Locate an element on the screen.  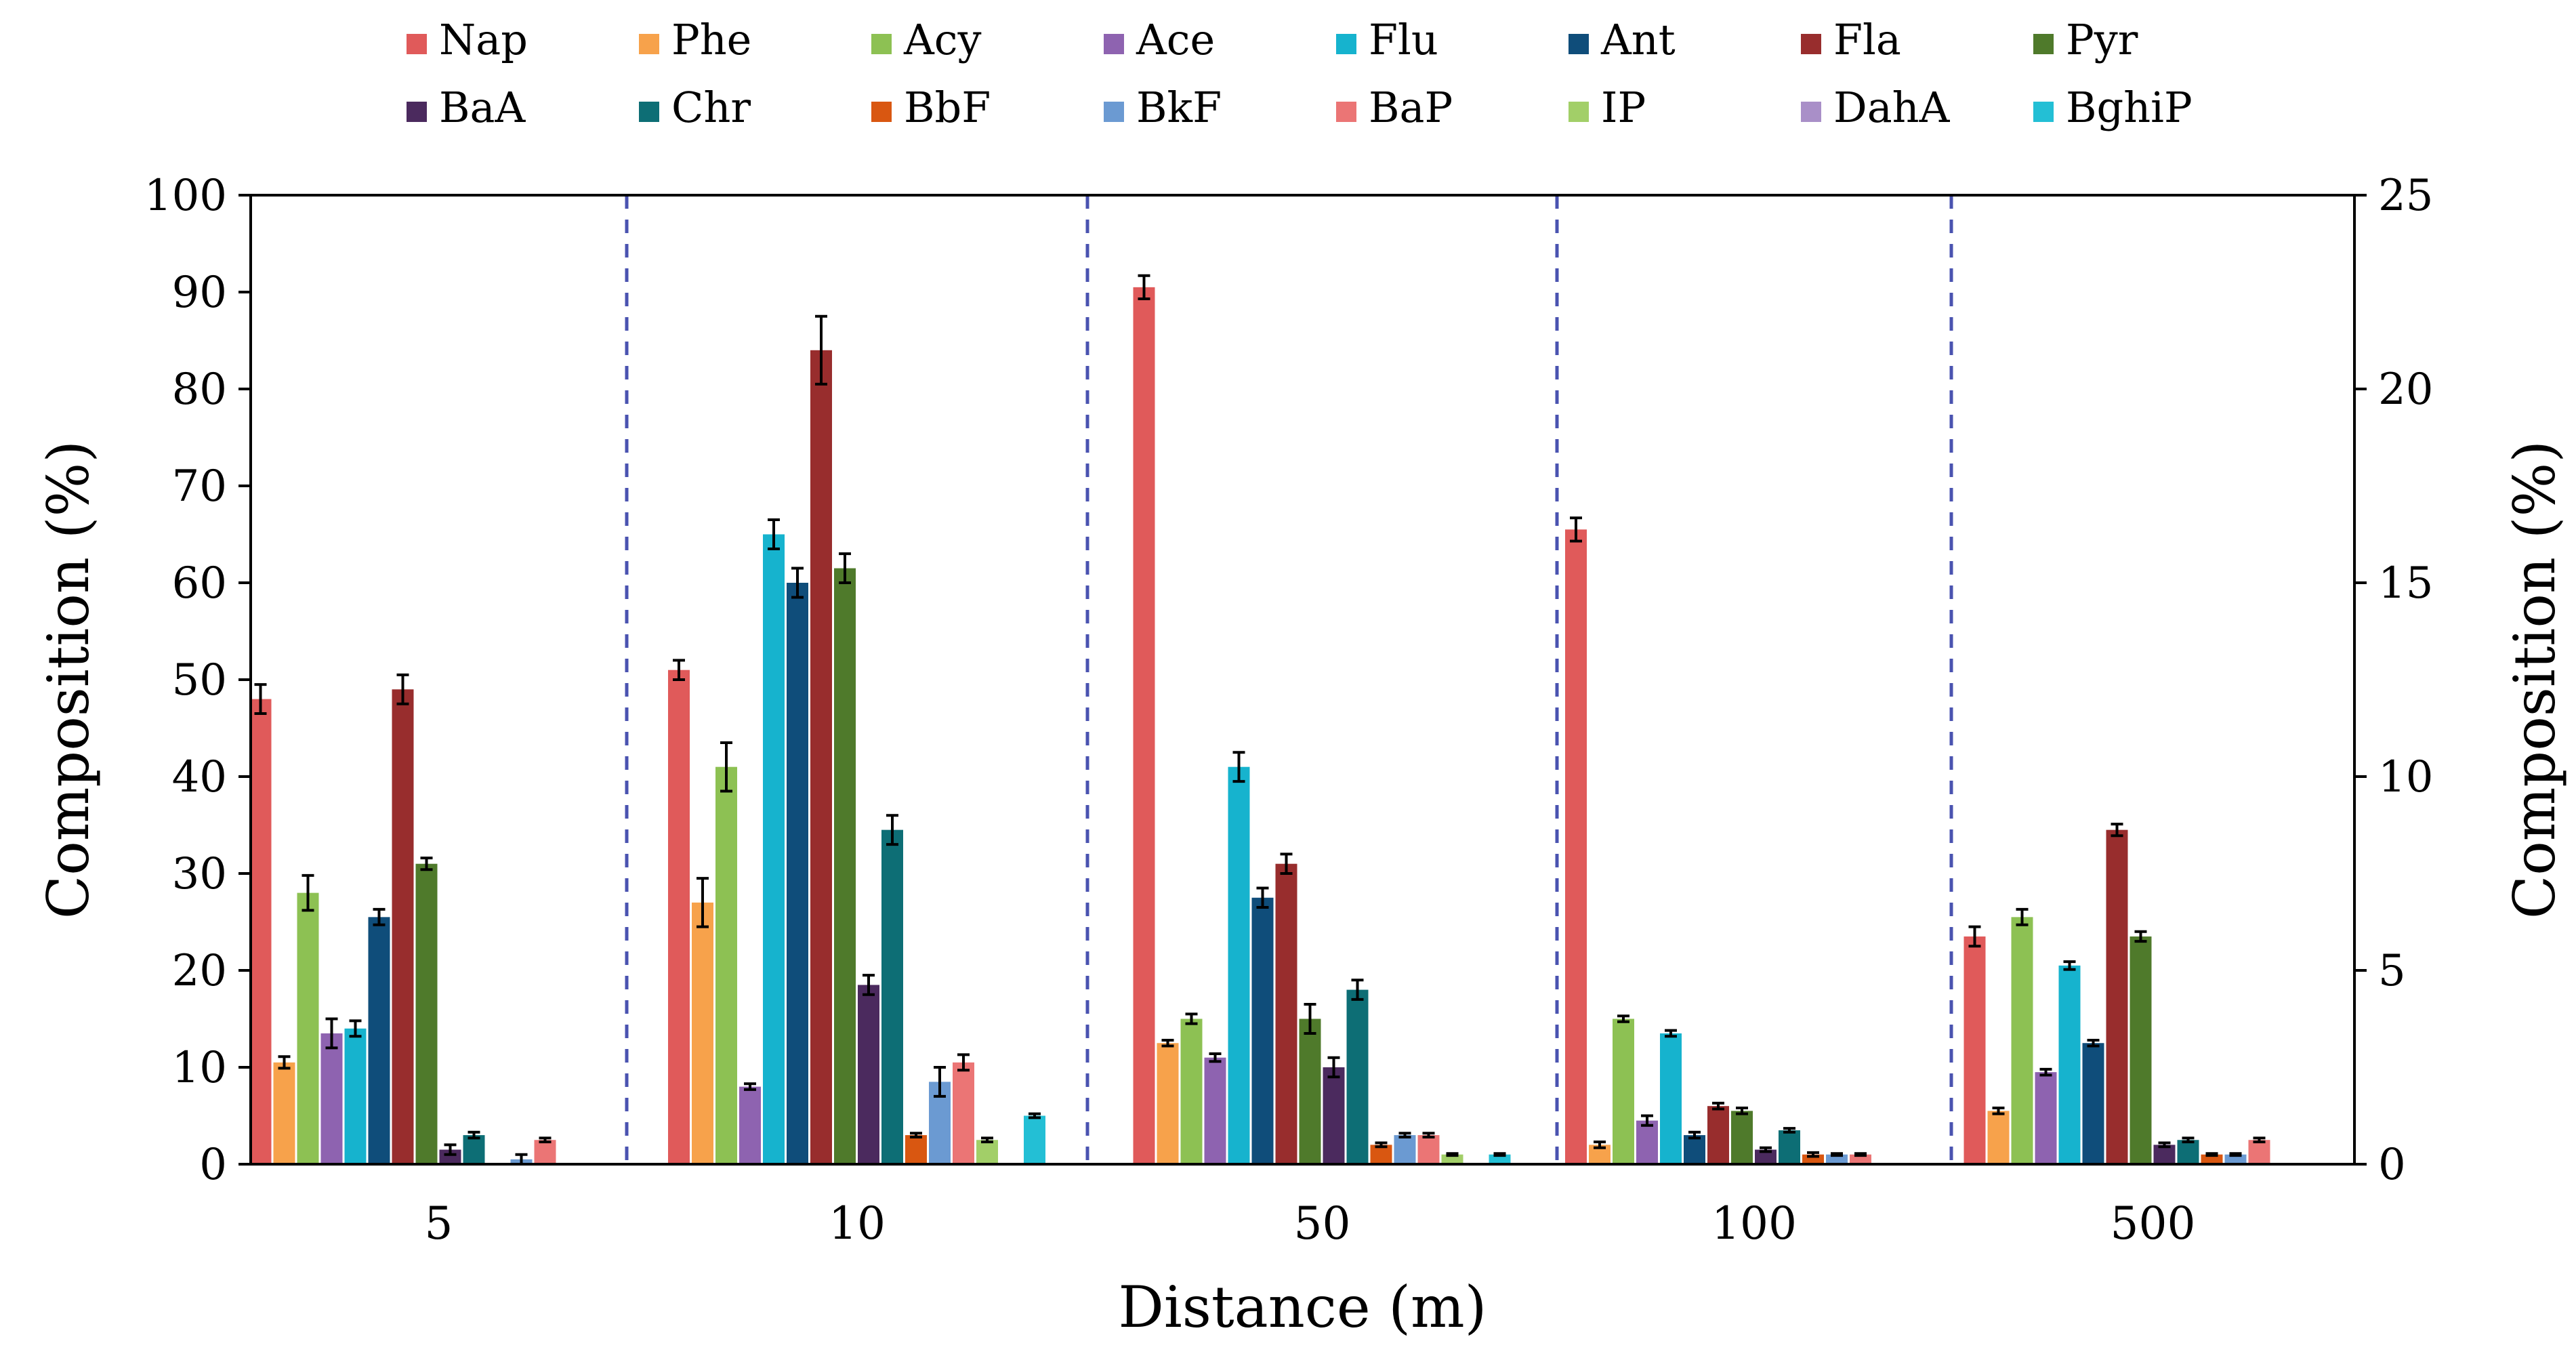
y-right-tick-label-25: 25 is located at coordinates (2405, 196).